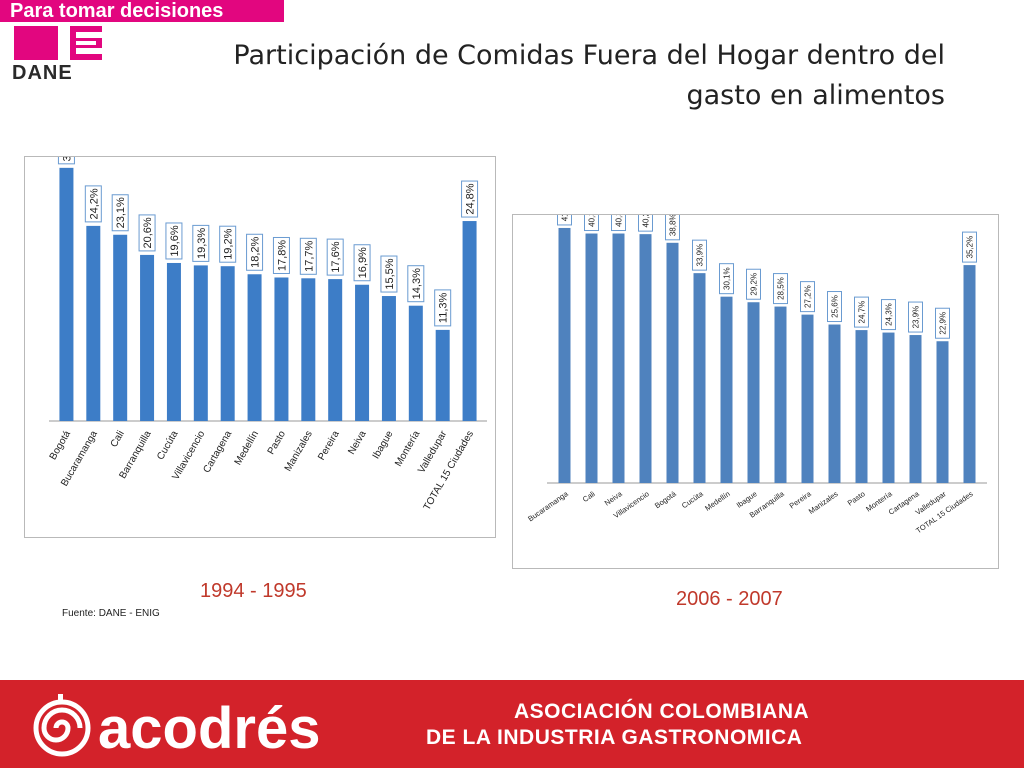 This screenshot has width=1024, height=768. I want to click on data-label-text: 22,9%, so click(942, 323).